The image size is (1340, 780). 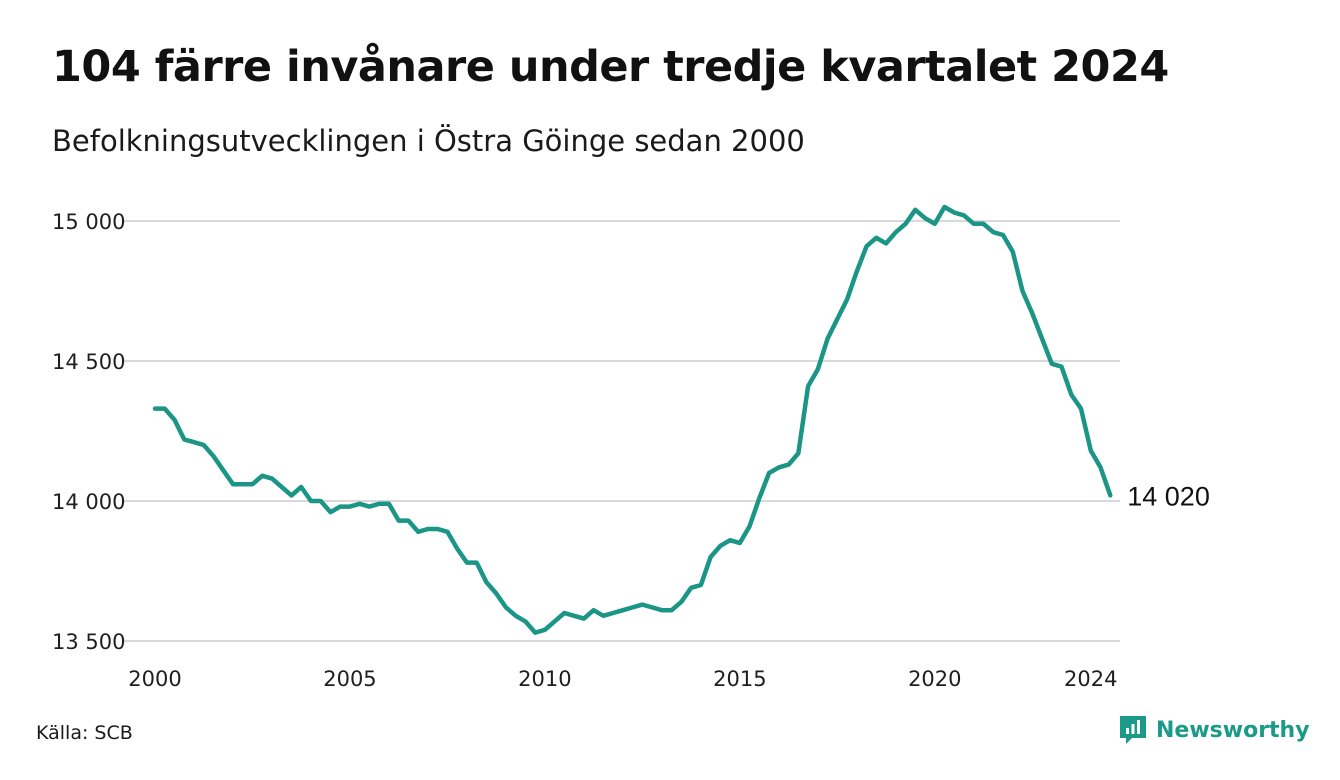 What do you see at coordinates (1090, 679) in the screenshot?
I see `x-tick-label: 2024` at bounding box center [1090, 679].